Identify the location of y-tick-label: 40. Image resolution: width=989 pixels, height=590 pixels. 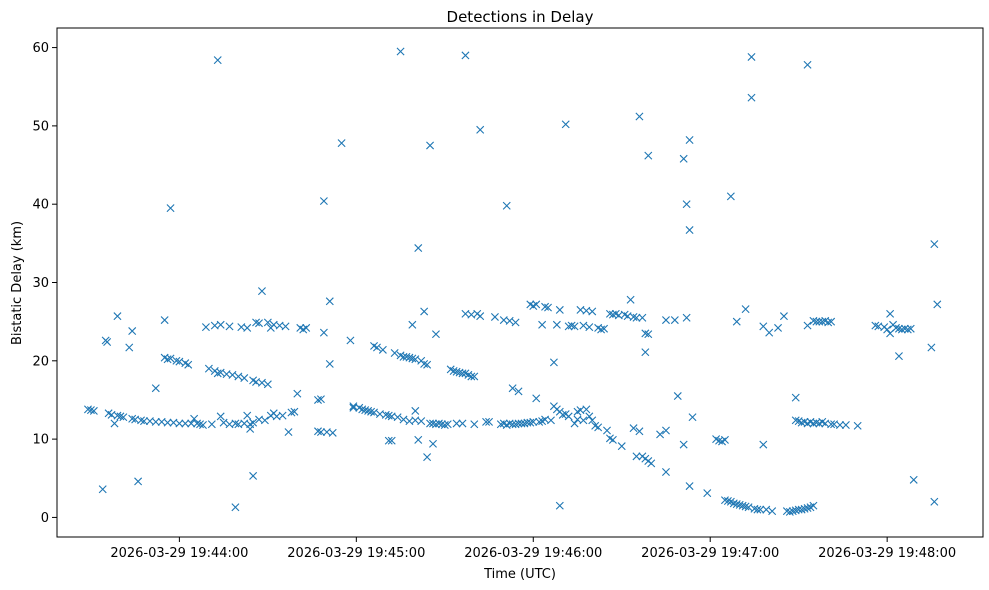
(40, 205).